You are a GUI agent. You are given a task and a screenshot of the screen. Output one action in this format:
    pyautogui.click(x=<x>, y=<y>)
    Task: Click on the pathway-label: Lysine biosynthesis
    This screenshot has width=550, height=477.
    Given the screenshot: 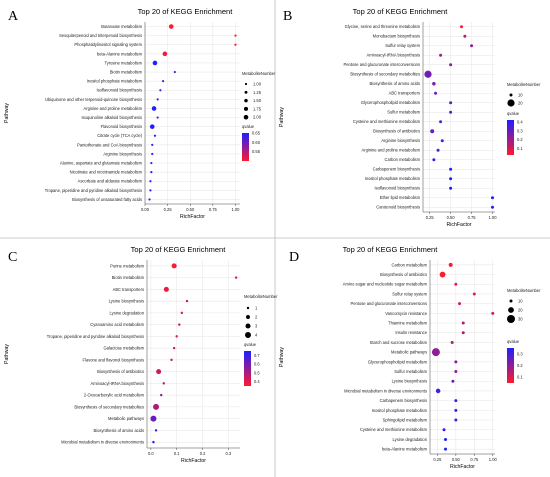 What is the action you would take?
    pyautogui.click(x=126, y=301)
    